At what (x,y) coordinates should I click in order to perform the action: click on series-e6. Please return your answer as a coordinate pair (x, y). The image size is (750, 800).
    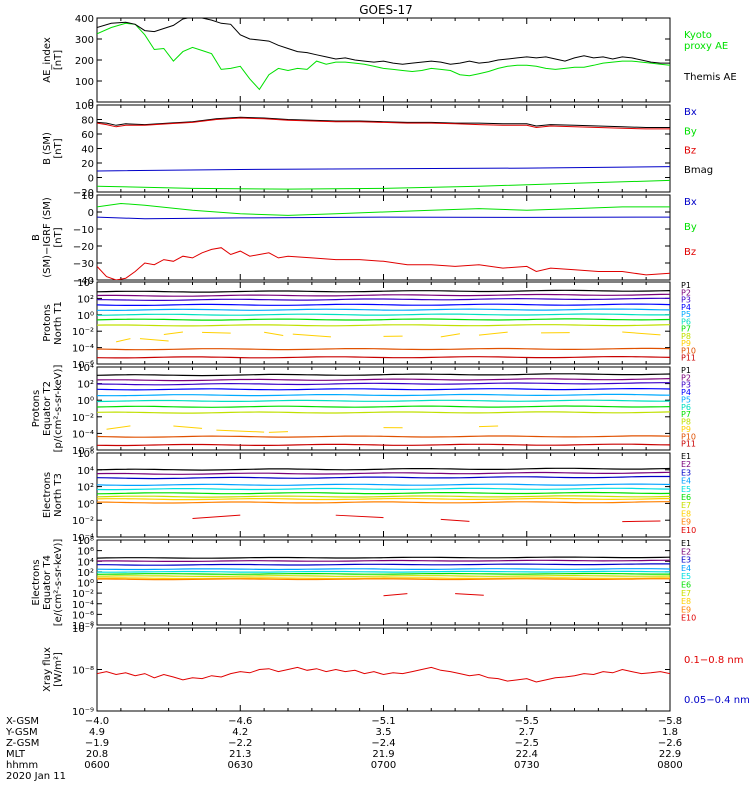
    Looking at the image, I should click on (383, 573).